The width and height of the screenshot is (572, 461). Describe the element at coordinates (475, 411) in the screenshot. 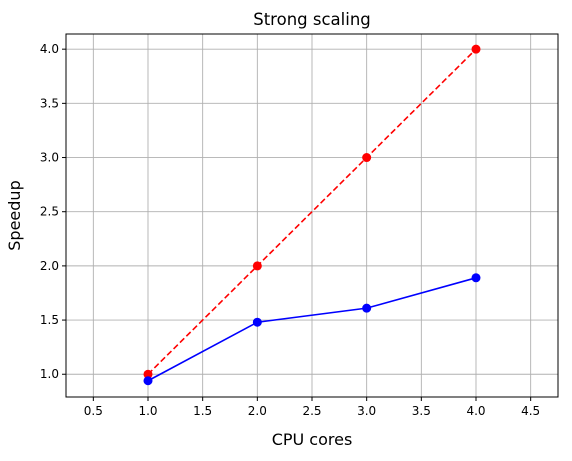

I see `x-tick-label: 4.0` at that location.